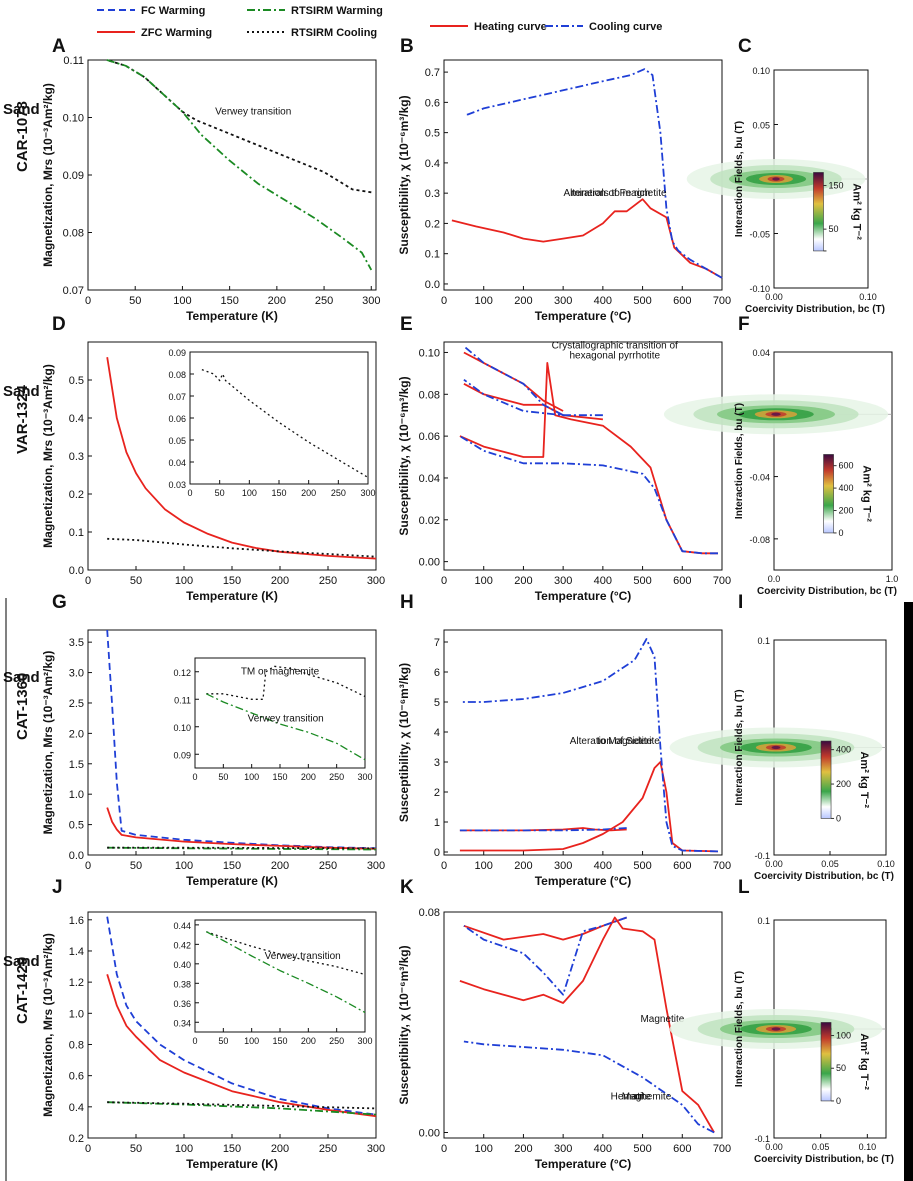 Image resolution: width=913 pixels, height=1181 pixels. I want to click on y-tick-label: 0.42, so click(182, 945).